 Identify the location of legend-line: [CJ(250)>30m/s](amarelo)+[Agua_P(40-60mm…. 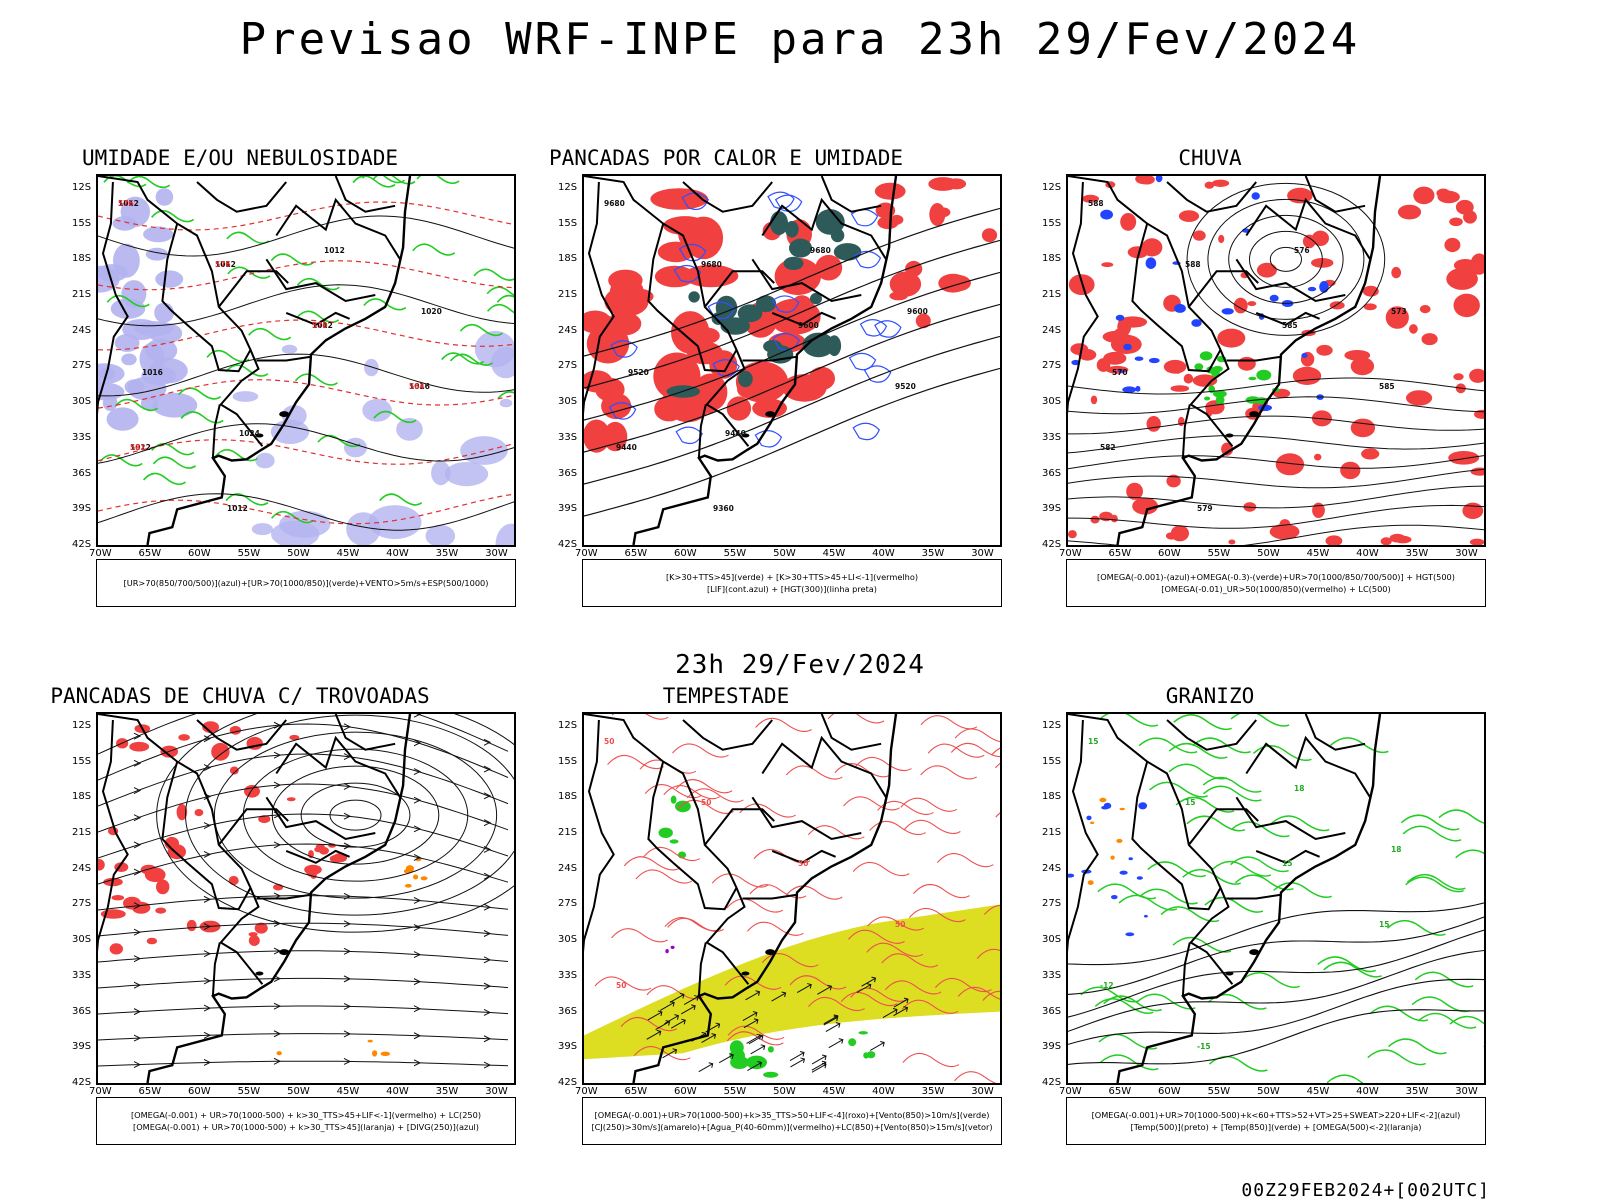
(792, 1127).